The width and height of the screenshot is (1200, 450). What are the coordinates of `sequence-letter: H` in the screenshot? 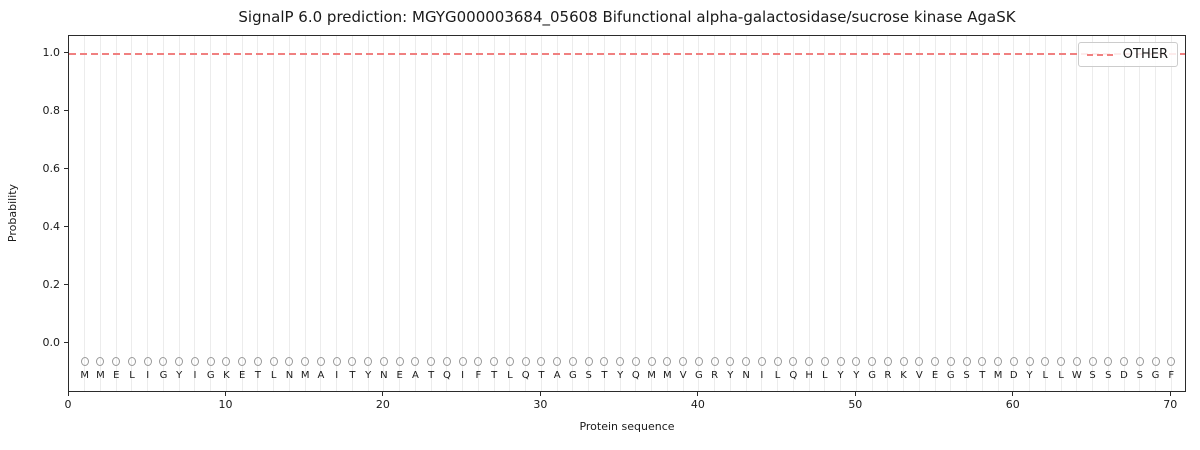 It's located at (809, 376).